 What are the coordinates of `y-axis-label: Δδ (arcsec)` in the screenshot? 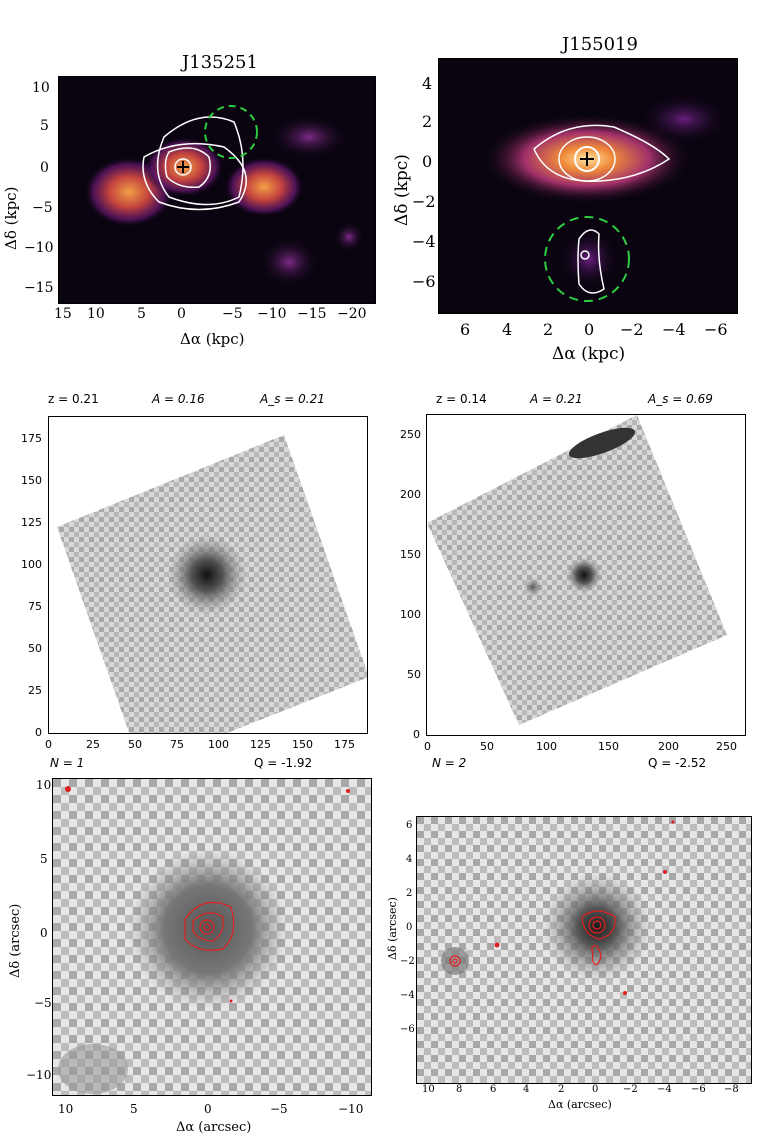 It's located at (15, 940).